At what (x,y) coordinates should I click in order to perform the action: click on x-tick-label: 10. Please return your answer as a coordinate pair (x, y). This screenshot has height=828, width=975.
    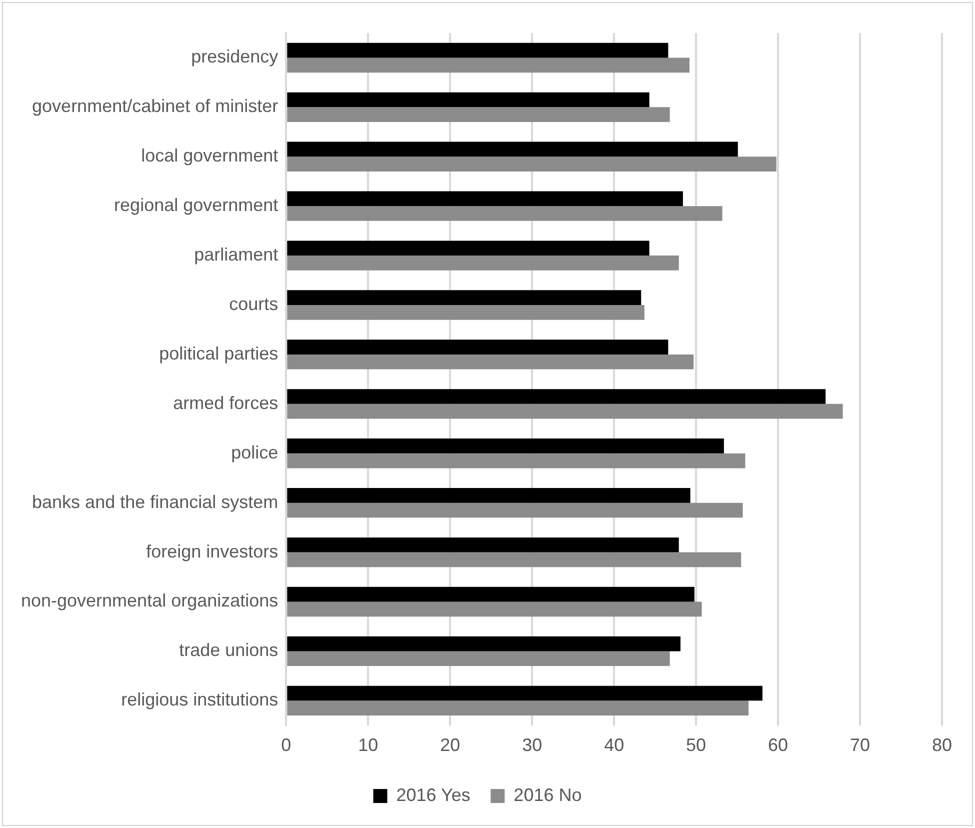
    Looking at the image, I should click on (368, 745).